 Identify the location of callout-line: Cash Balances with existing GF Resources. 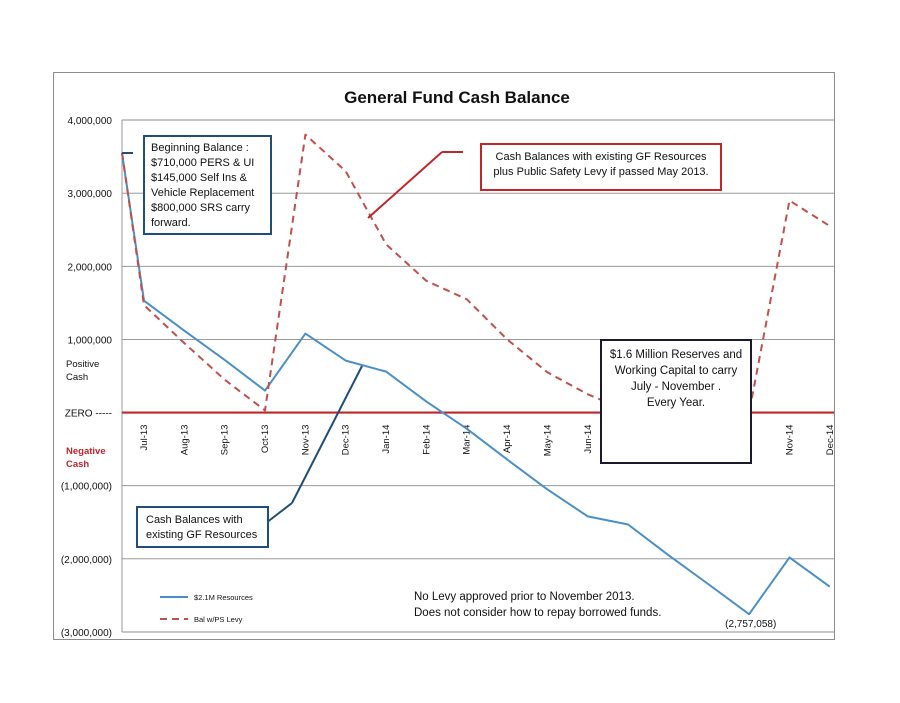
(601, 157).